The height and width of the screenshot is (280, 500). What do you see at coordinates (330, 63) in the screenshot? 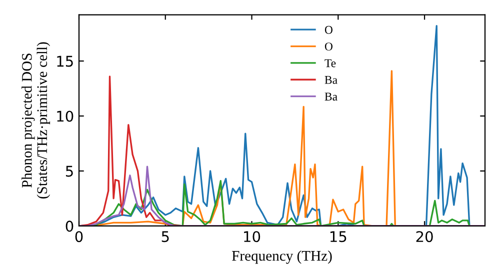
I see `legend-label: Te` at bounding box center [330, 63].